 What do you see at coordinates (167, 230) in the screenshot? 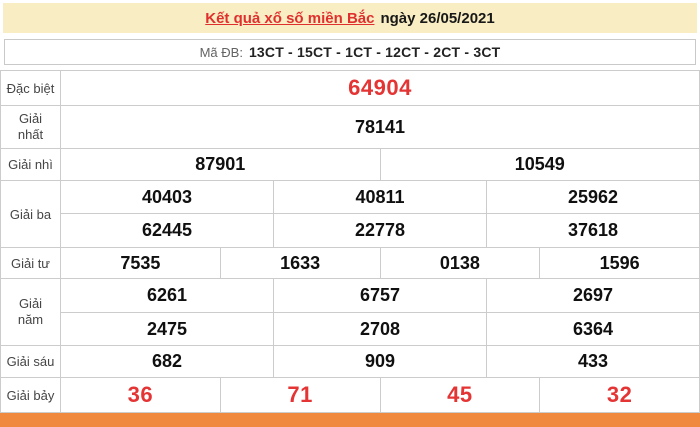
I see `prize-value-third-4: 62445` at bounding box center [167, 230].